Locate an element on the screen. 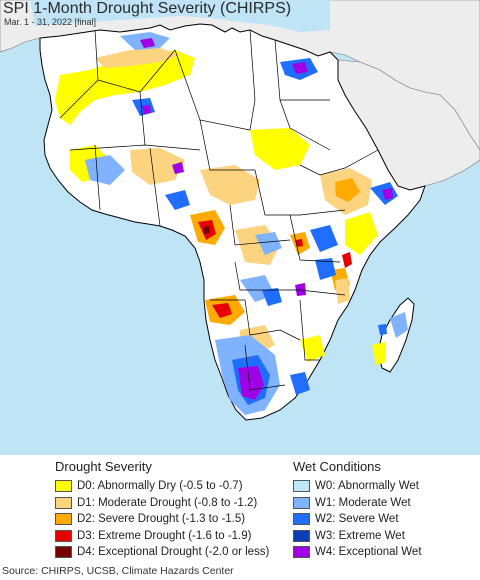  legend-item-w2: W2: Severe Wet is located at coordinates (357, 519).